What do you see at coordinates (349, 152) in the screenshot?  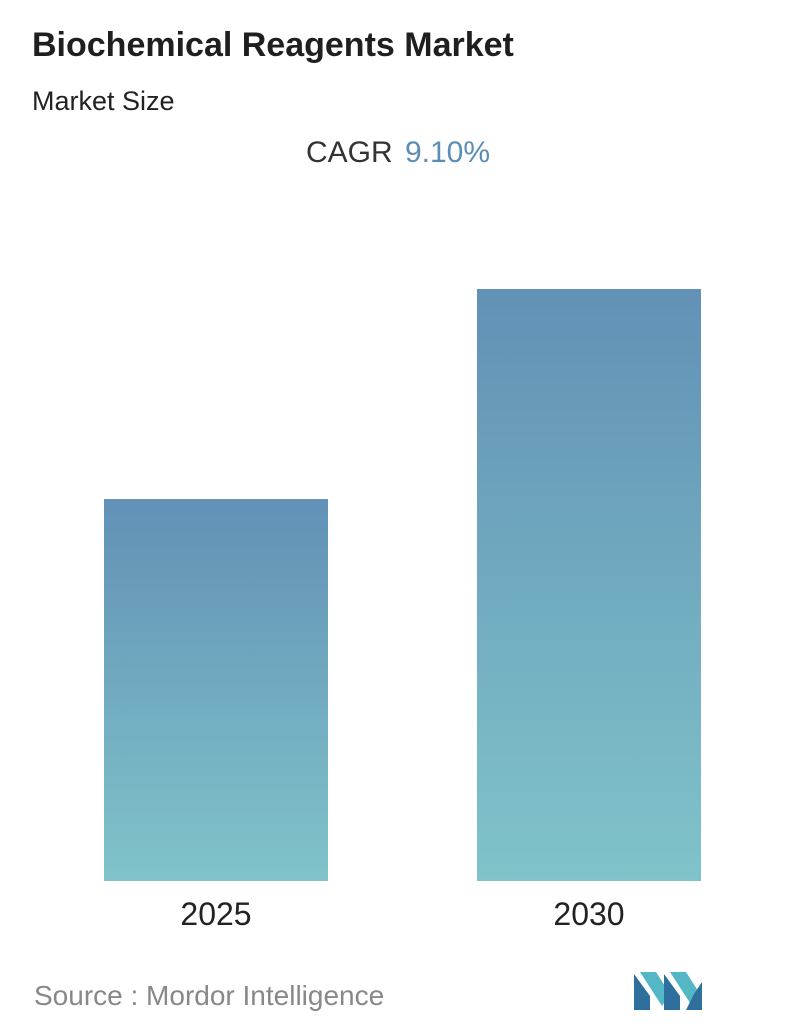 I see `cagr-label: CAGR` at bounding box center [349, 152].